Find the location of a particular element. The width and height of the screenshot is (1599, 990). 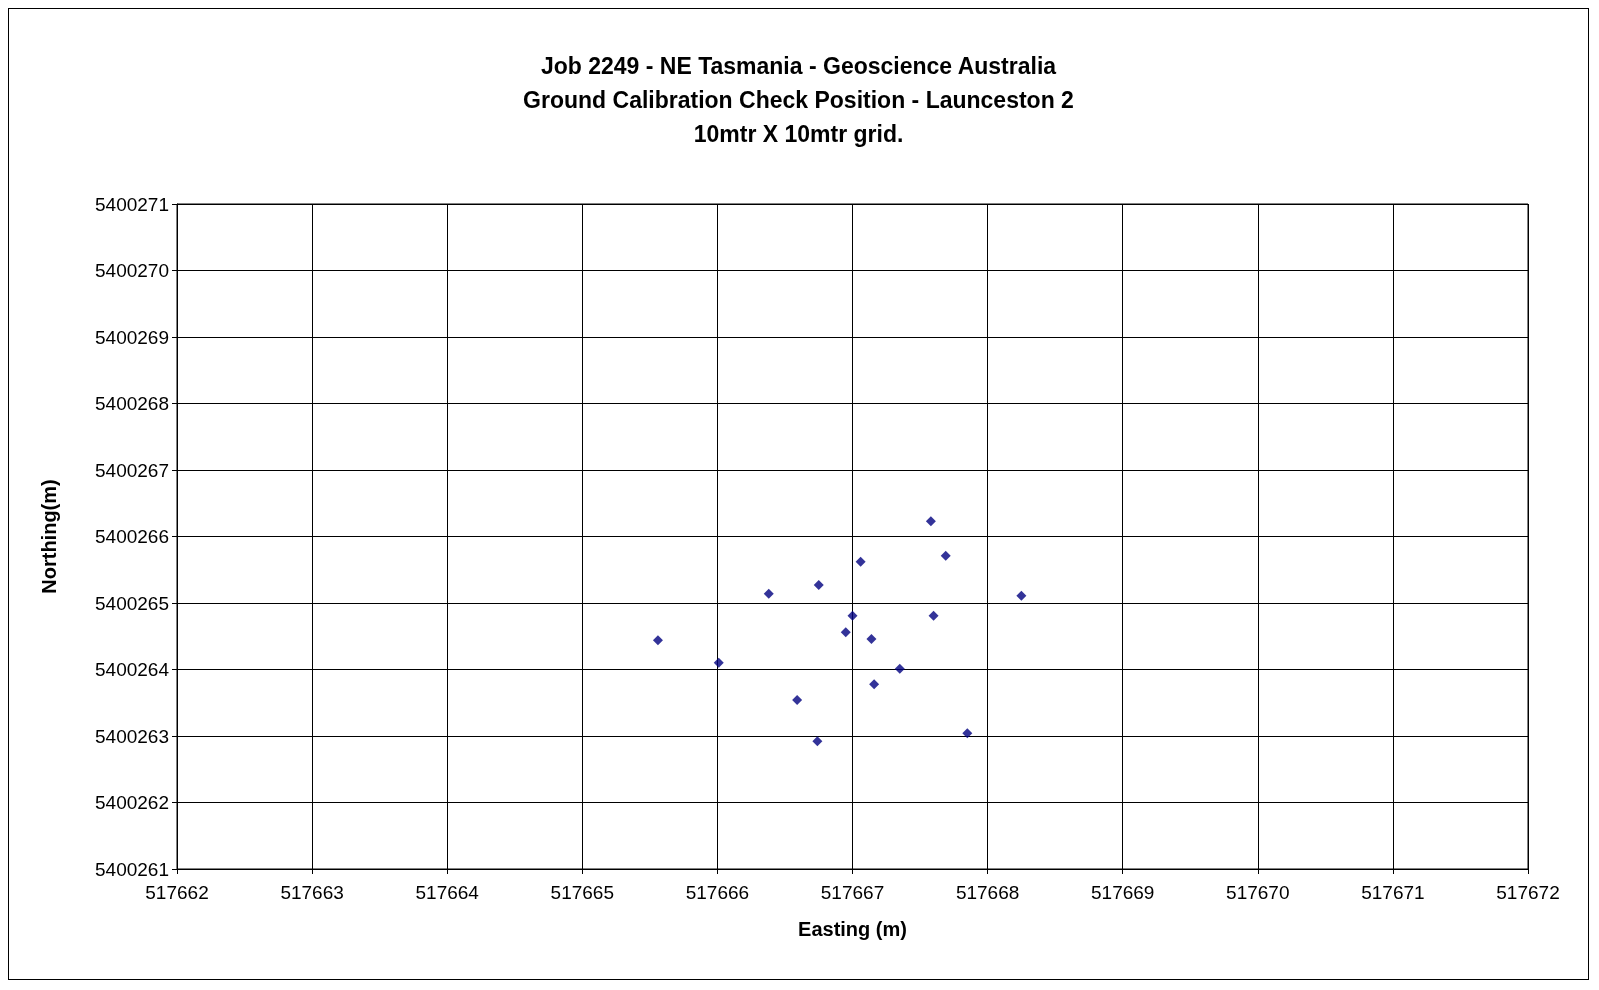

y-tick-label: 5400265 is located at coordinates (132, 603).